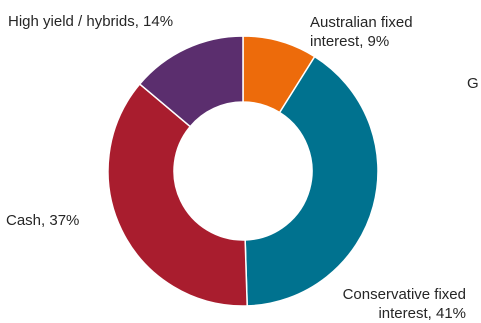 The height and width of the screenshot is (323, 481). Describe the element at coordinates (404, 294) in the screenshot. I see `label-conservative-fixed-interest-line1: Conservative fixed` at that location.